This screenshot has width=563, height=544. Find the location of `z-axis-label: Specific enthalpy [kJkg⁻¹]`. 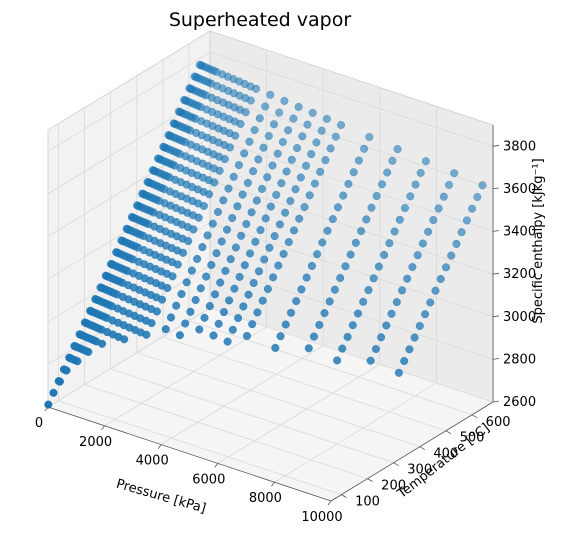

z-axis-label: Specific enthalpy [kJkg⁻¹] is located at coordinates (538, 240).